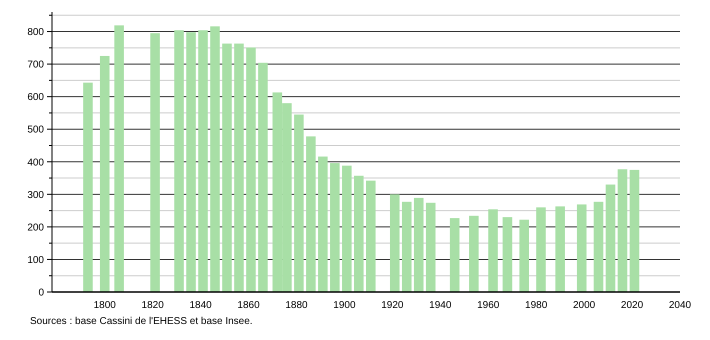 The height and width of the screenshot is (340, 710). What do you see at coordinates (105, 305) in the screenshot?
I see `x-tick-label: 1800` at bounding box center [105, 305].